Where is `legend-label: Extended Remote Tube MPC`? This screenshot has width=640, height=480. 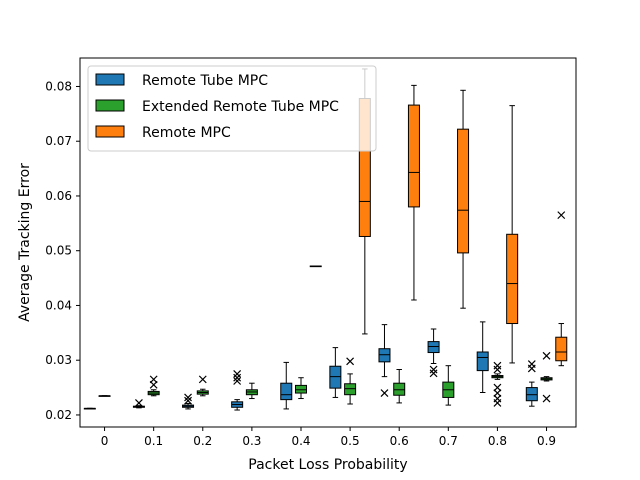 legend-label: Extended Remote Tube MPC is located at coordinates (240, 107).